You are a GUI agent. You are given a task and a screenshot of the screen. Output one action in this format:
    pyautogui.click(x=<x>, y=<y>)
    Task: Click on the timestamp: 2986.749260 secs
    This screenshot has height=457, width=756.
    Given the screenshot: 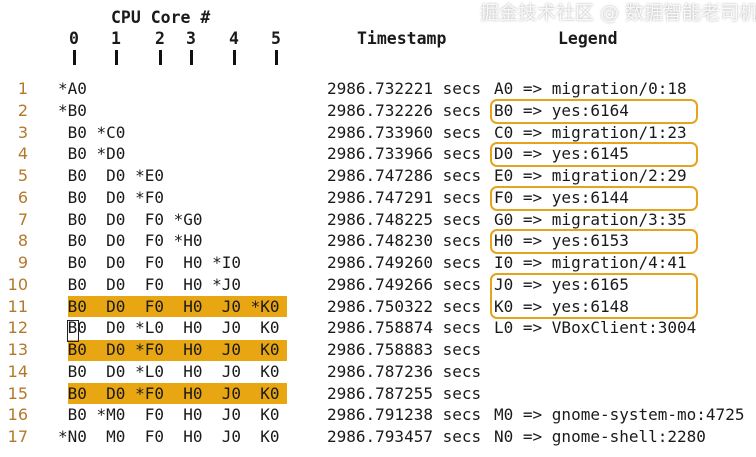 What is the action you would take?
    pyautogui.click(x=404, y=262)
    